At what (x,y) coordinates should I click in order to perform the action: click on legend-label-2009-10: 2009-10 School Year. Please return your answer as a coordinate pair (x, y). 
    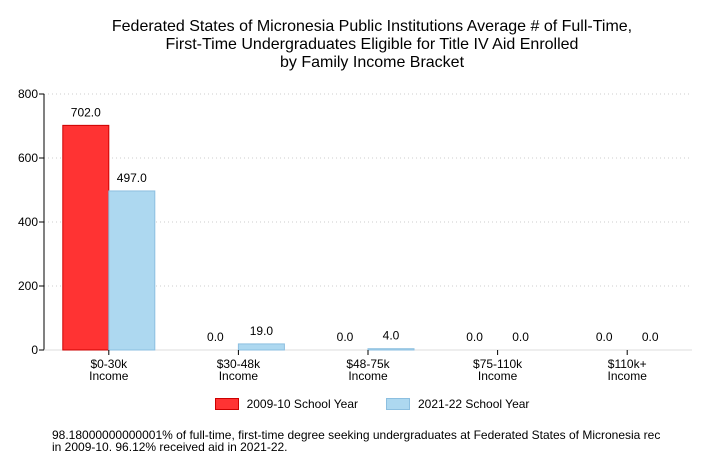
    Looking at the image, I should click on (302, 404).